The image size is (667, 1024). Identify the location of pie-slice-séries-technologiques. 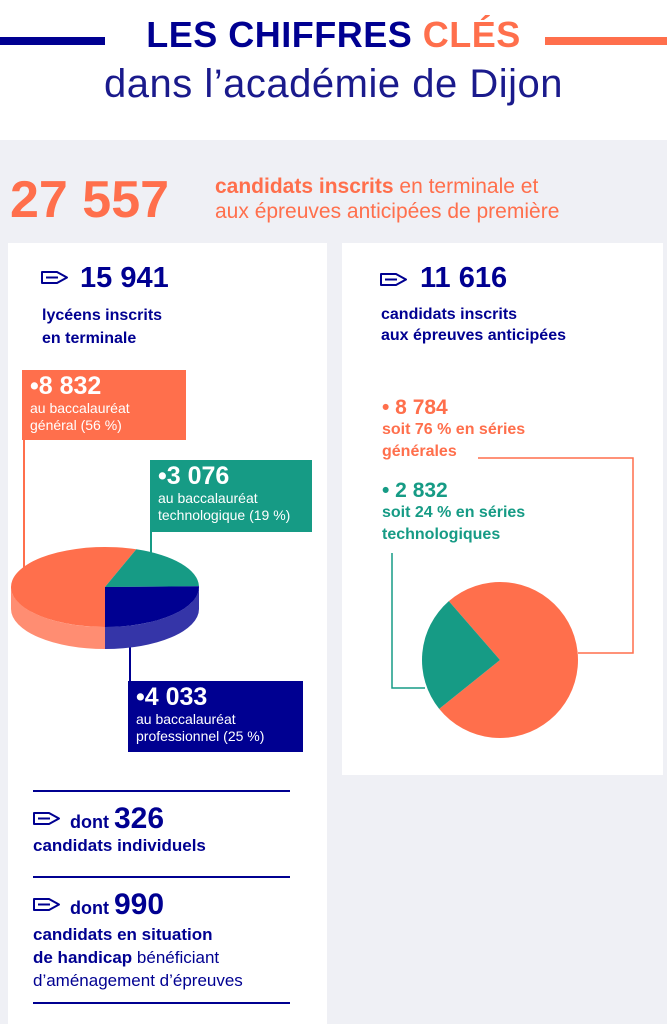
(460, 655).